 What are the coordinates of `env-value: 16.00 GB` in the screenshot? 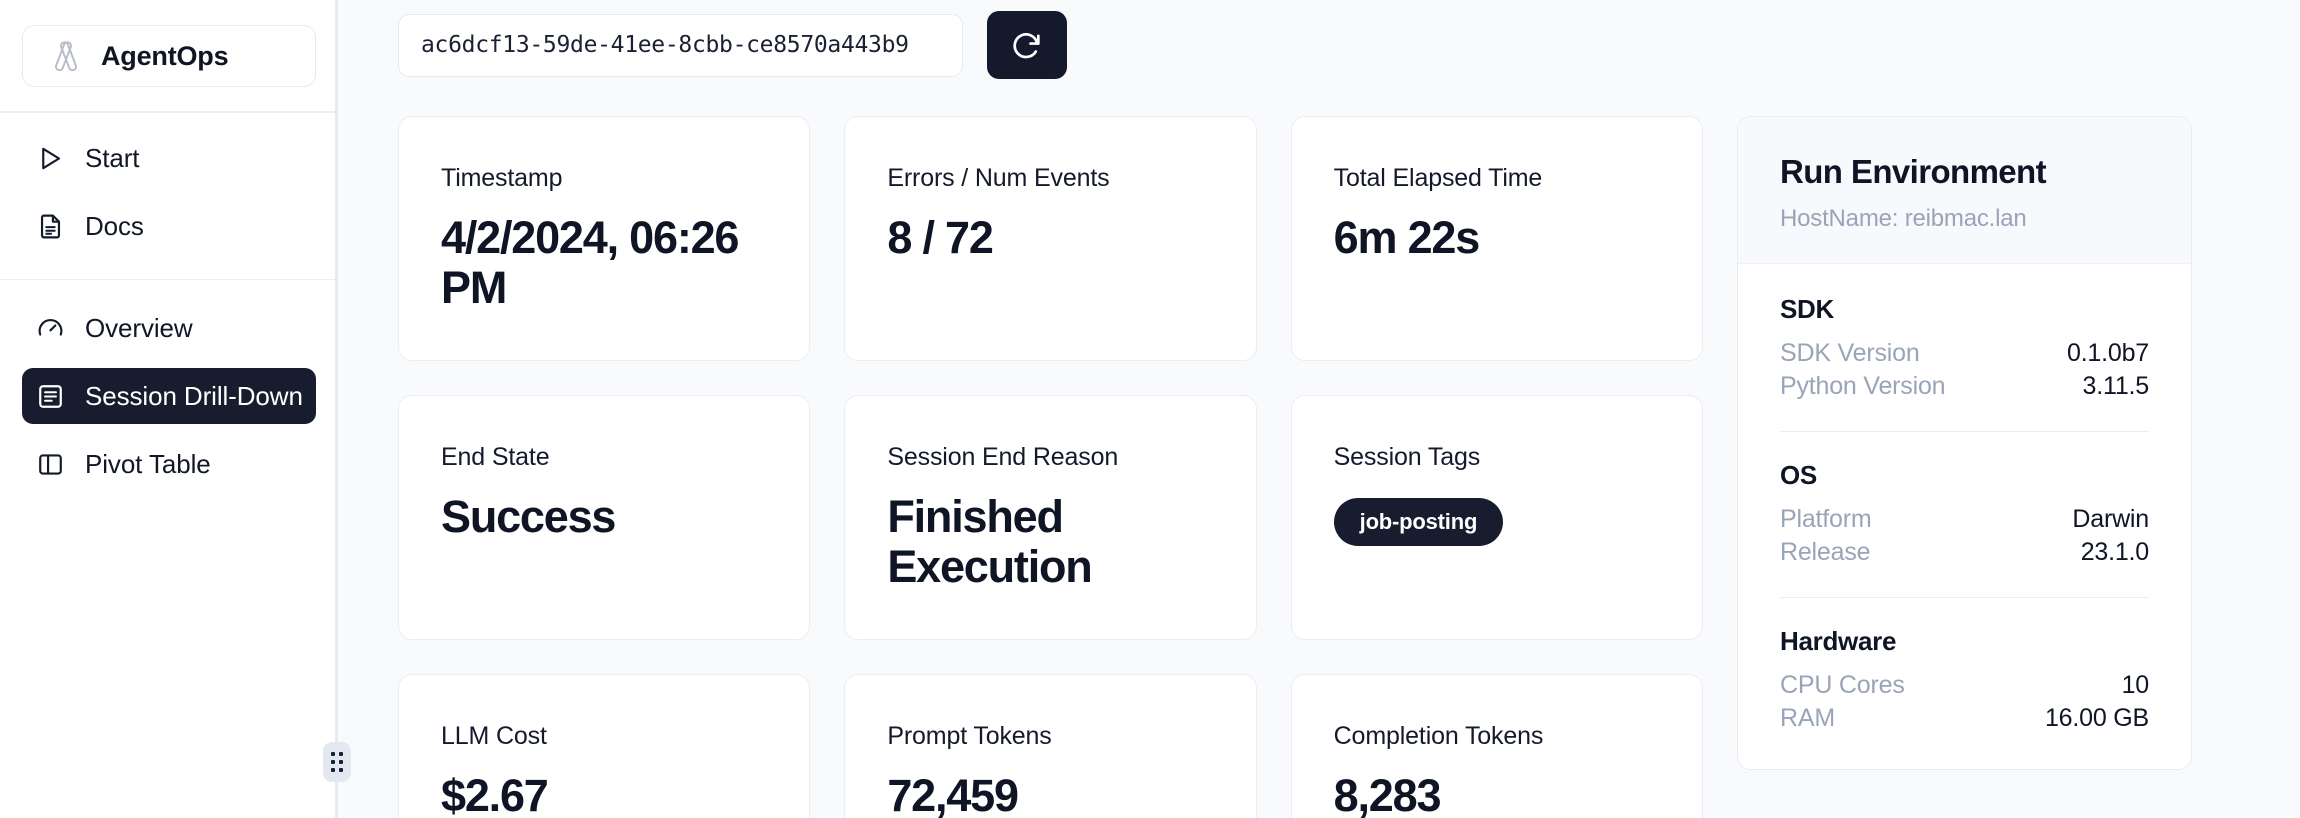 It's located at (2096, 718).